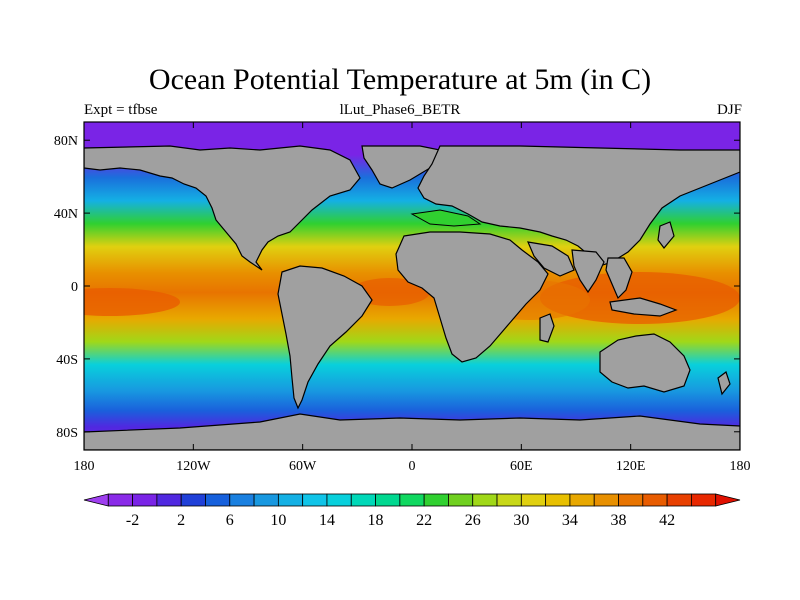  I want to click on australia, so click(645, 363).